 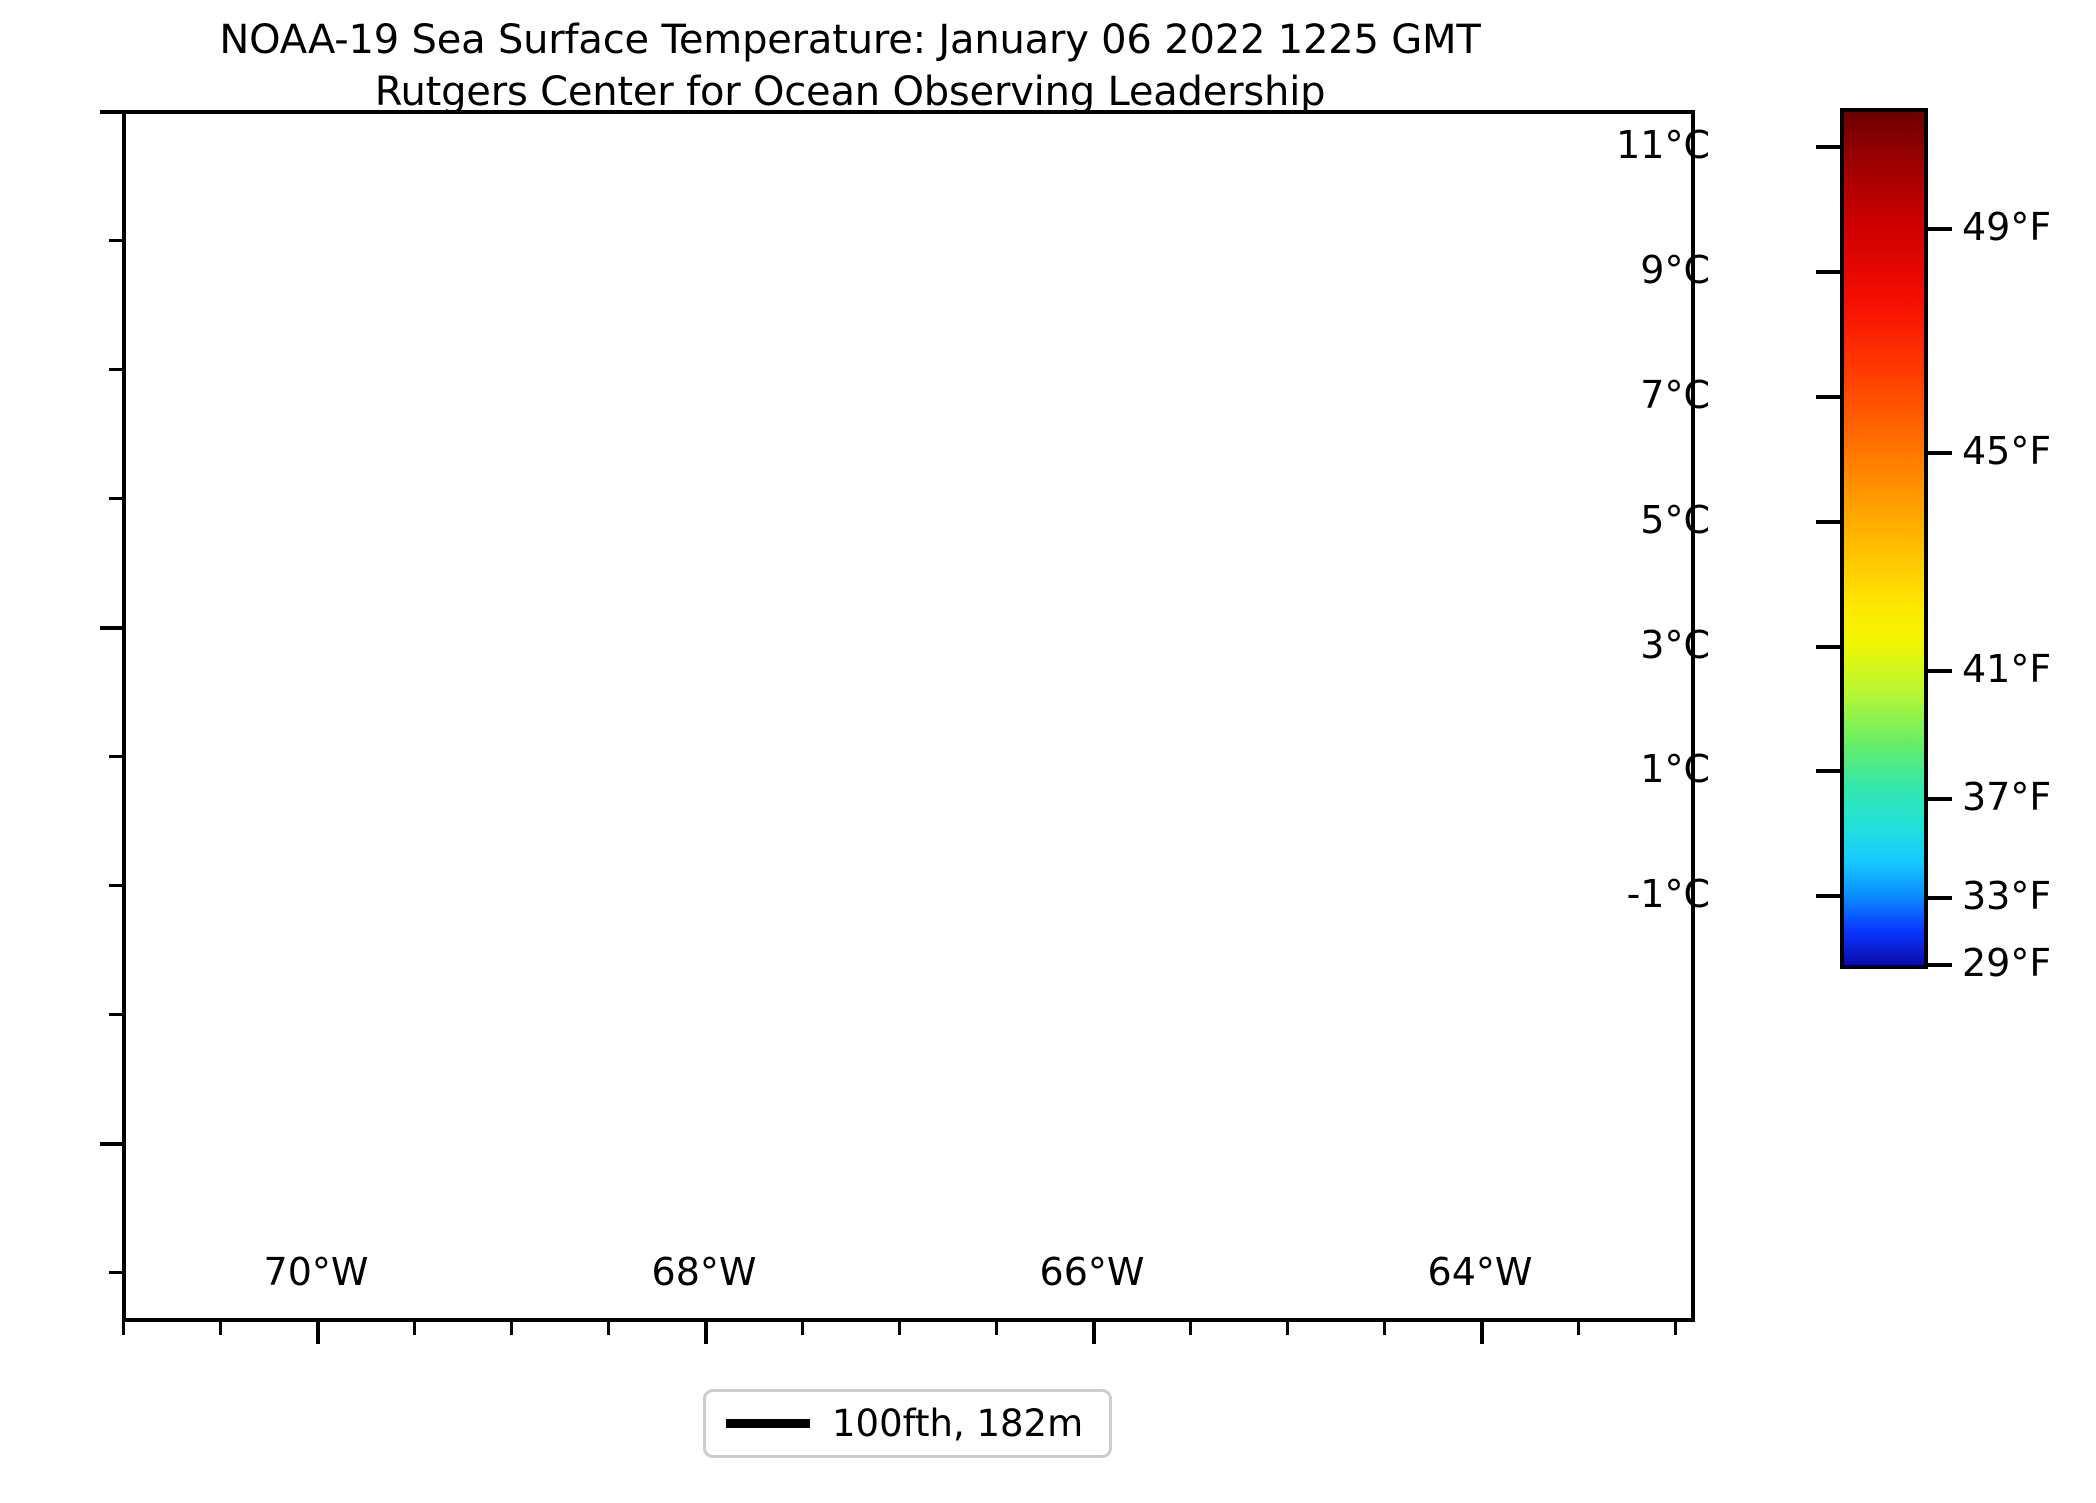 I want to click on legend-label: 100fth, 182m, so click(x=958, y=1423).